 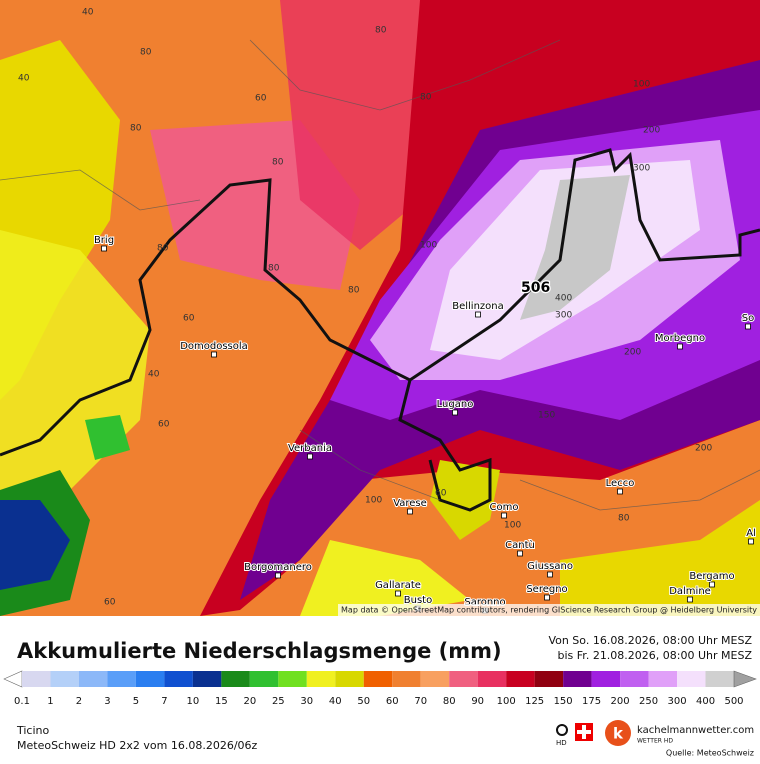 I want to click on max-label: 506, so click(x=535, y=288).